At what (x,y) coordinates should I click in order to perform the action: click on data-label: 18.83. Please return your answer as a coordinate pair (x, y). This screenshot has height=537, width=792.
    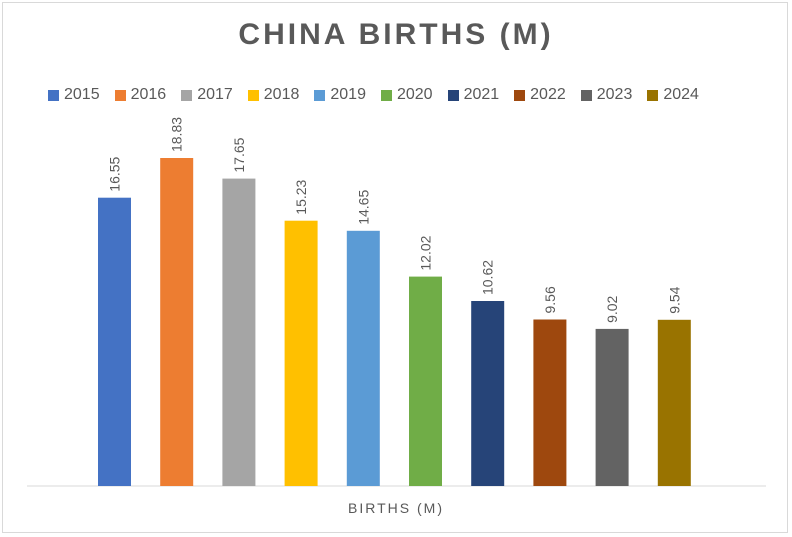
    Looking at the image, I should click on (177, 134).